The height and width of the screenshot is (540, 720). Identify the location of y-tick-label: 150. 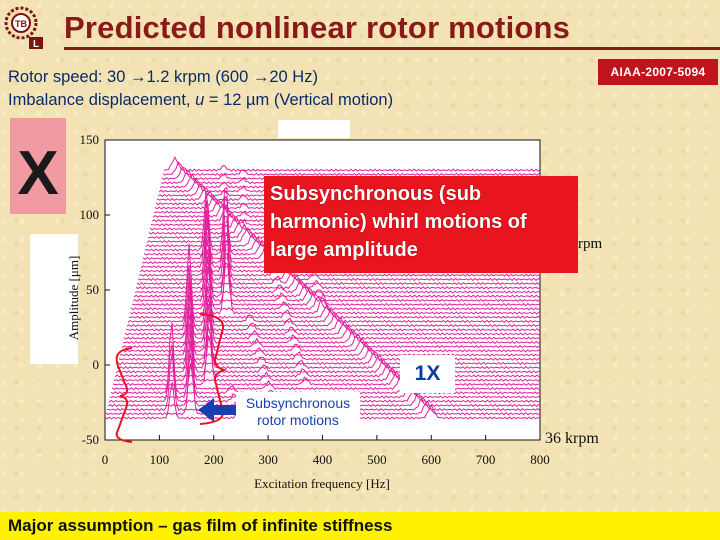
(90, 139).